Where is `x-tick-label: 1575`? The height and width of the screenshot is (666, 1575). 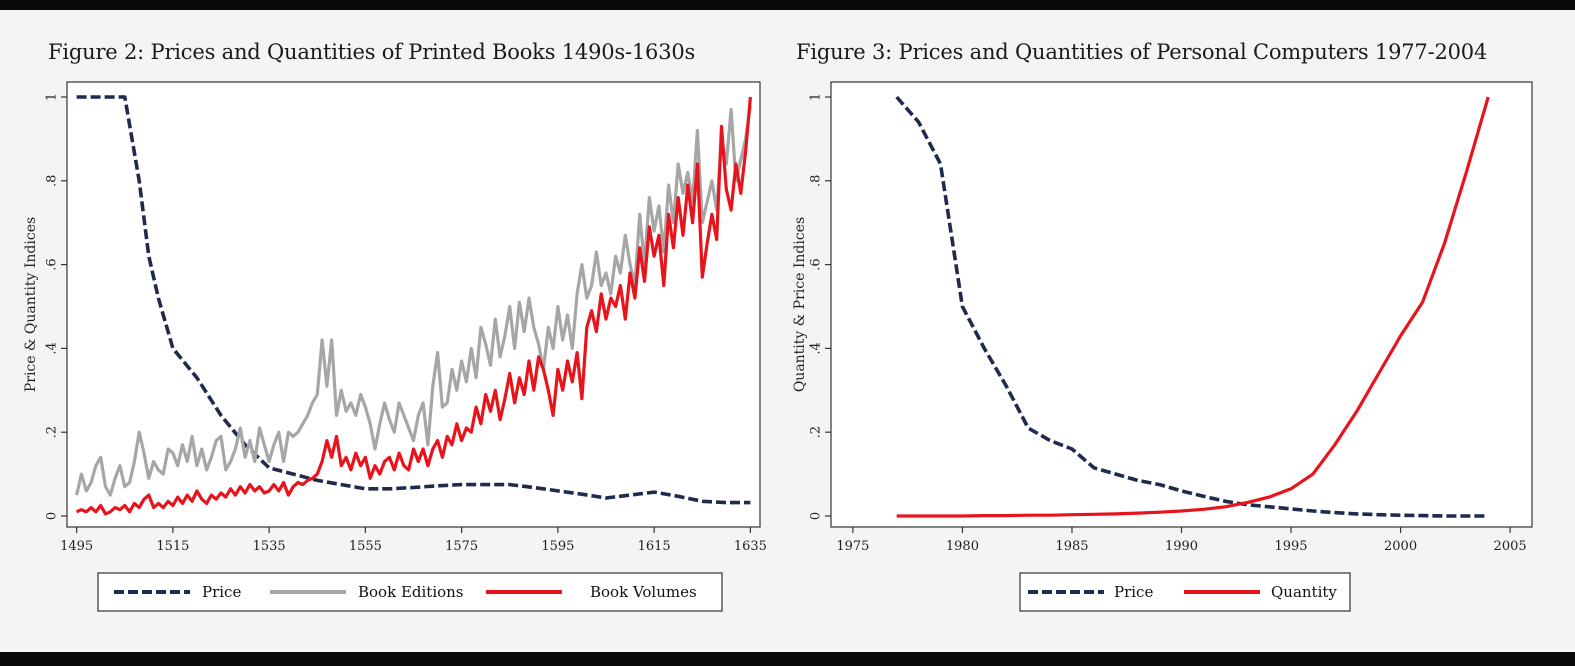 x-tick-label: 1575 is located at coordinates (461, 546).